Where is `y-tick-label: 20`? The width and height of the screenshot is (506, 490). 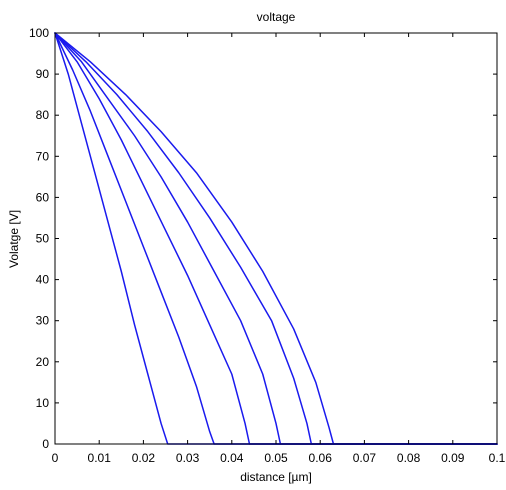 y-tick-label: 20 is located at coordinates (43, 362).